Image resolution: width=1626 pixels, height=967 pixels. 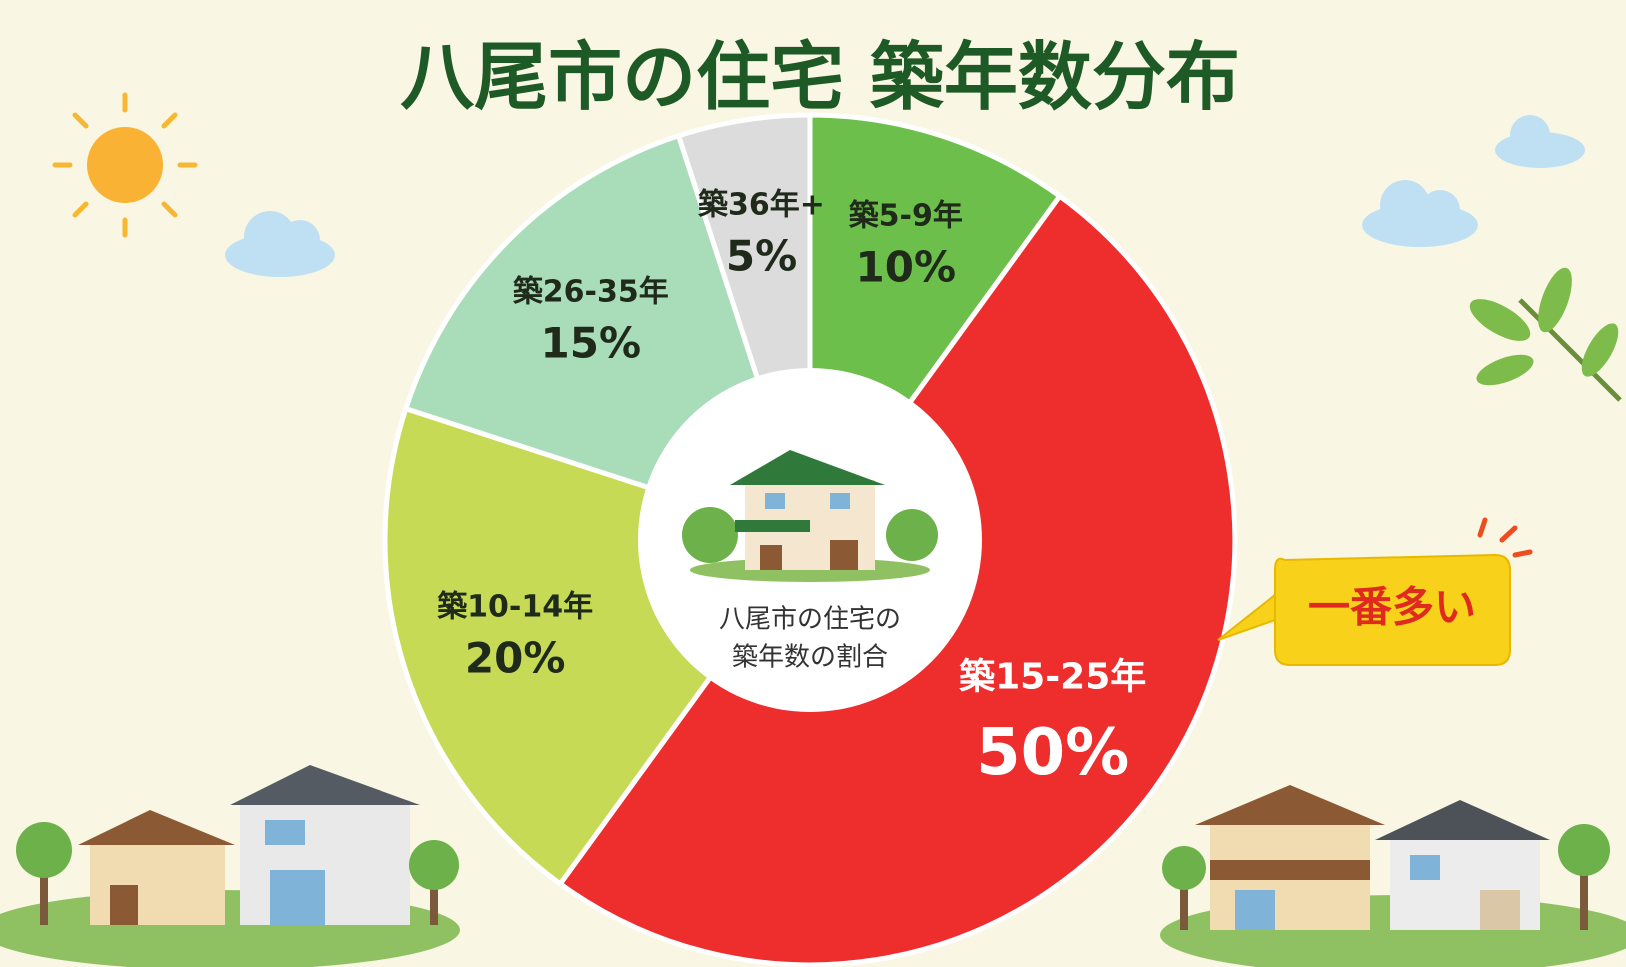 What do you see at coordinates (810, 658) in the screenshot?
I see `center-label: 築年数の割合` at bounding box center [810, 658].